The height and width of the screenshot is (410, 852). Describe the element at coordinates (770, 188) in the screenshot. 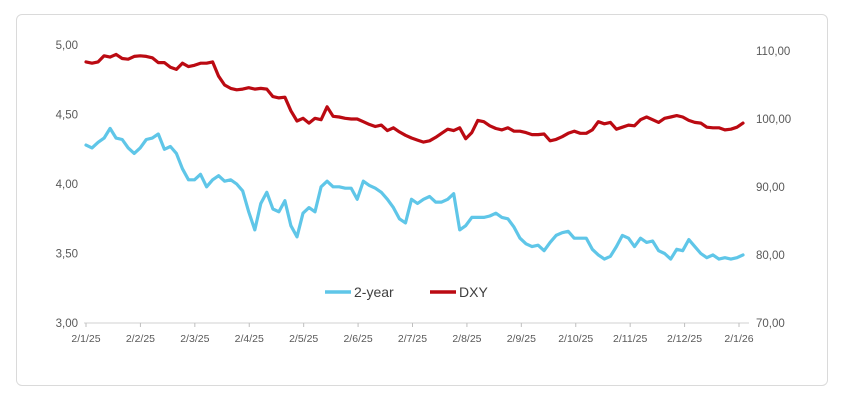

I see `y-right-tick-label: 90,00` at that location.